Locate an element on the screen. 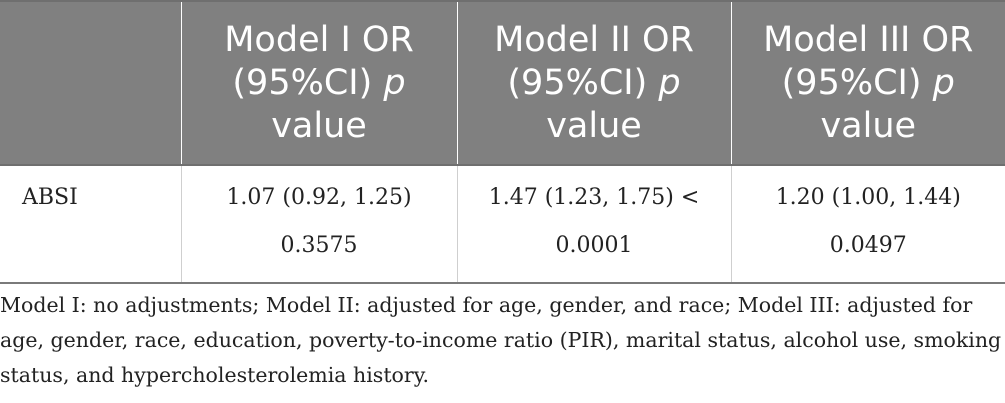 Image resolution: width=1005 pixels, height=403 pixels. row-label-cell: ABSI is located at coordinates (90, 224).